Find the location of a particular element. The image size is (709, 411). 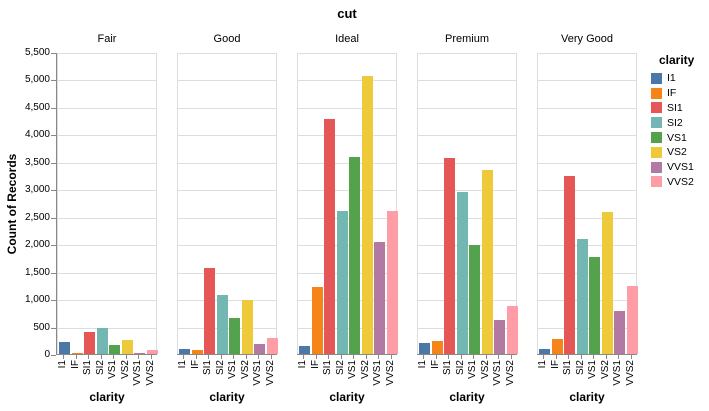

y-tick-label: 4,000 is located at coordinates (37, 135).